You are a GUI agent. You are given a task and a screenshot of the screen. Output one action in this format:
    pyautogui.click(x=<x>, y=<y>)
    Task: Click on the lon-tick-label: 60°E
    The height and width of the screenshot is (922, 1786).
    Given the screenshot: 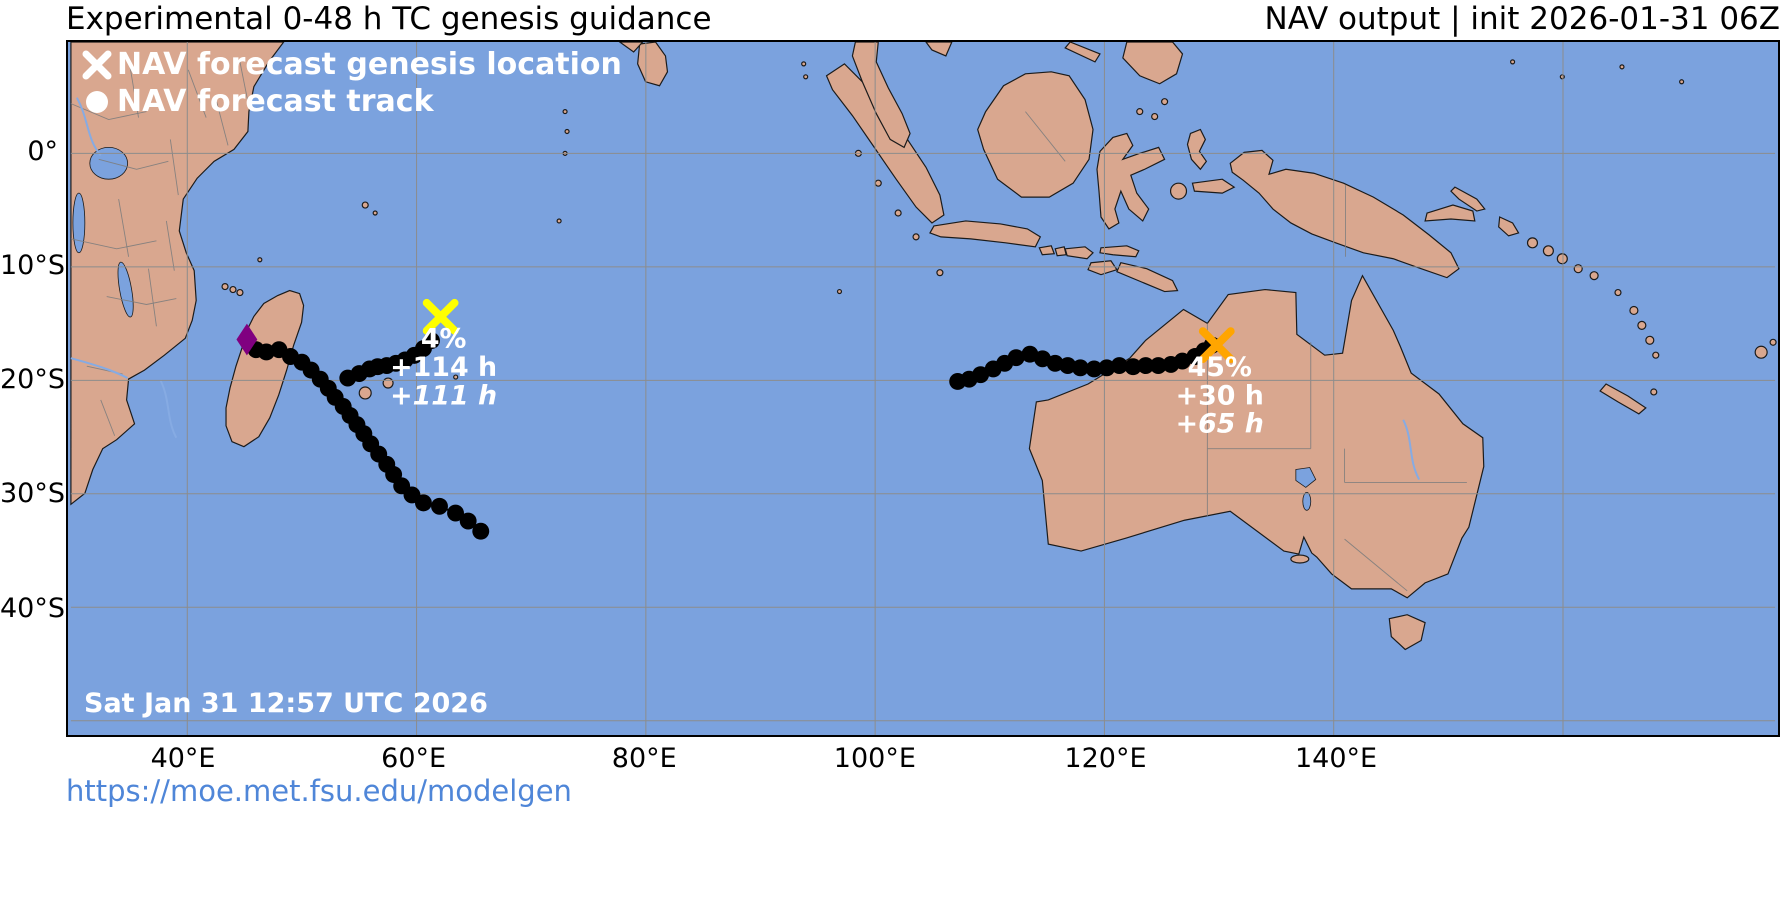 What is the action you would take?
    pyautogui.click(x=414, y=758)
    